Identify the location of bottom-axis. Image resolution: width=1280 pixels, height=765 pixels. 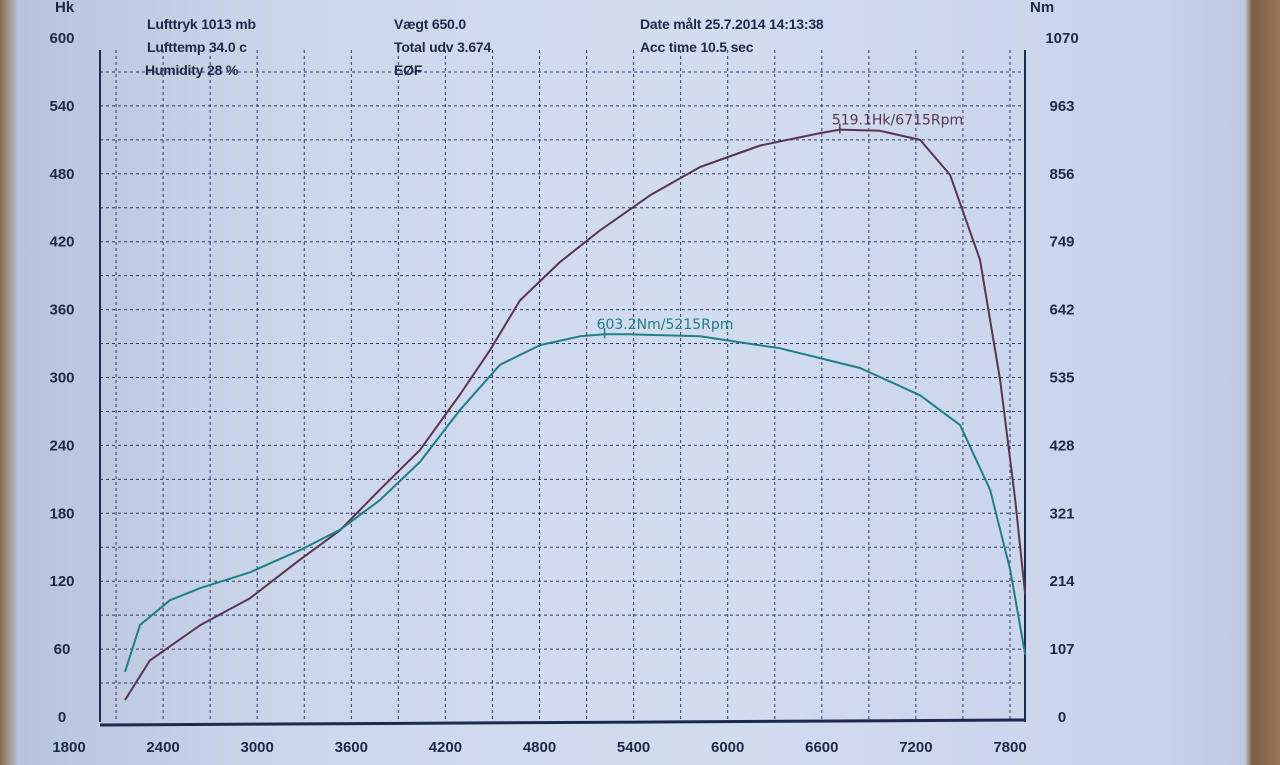
(562, 722).